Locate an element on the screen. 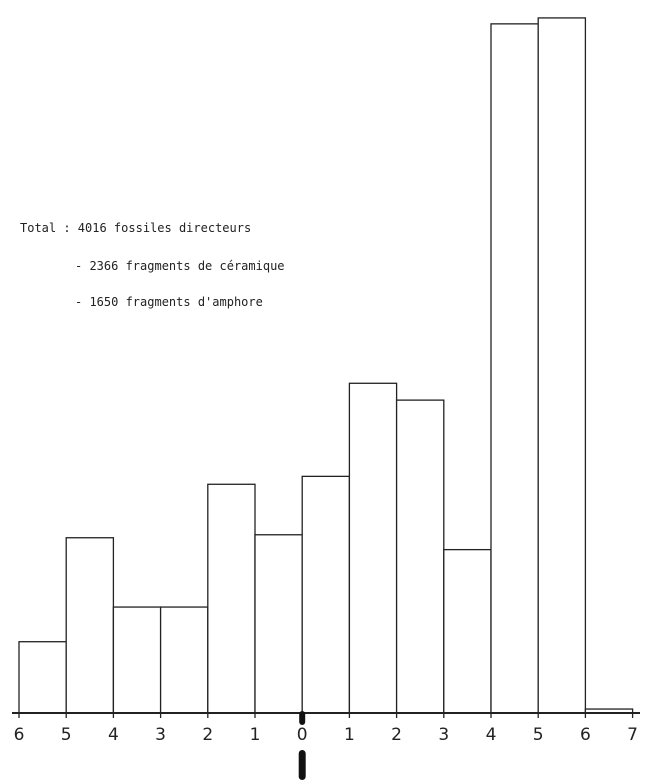 This screenshot has width=653, height=782. x-tick-label-11: 5 is located at coordinates (538, 735).